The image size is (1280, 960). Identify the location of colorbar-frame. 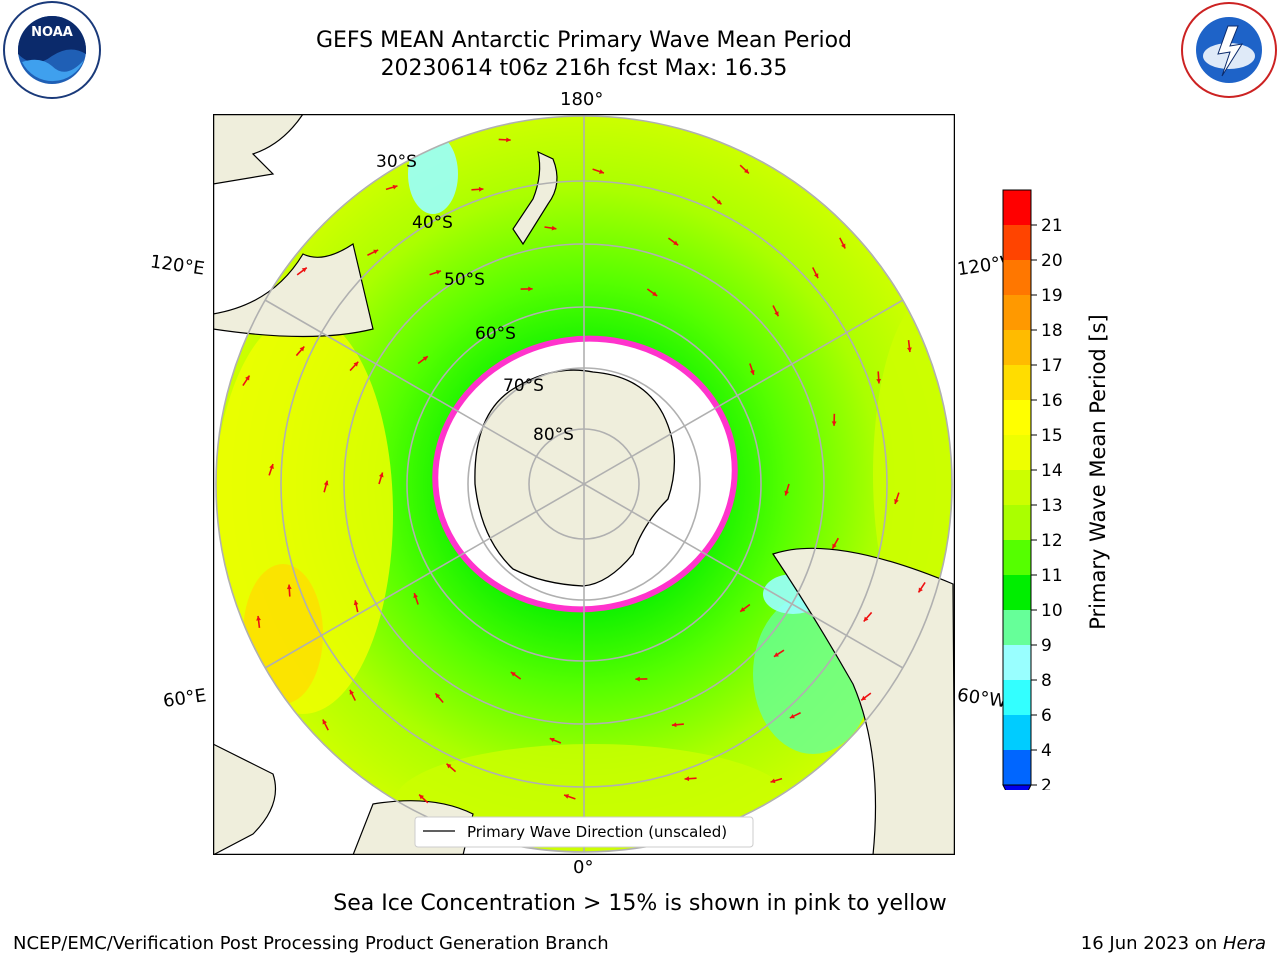
(1017, 487).